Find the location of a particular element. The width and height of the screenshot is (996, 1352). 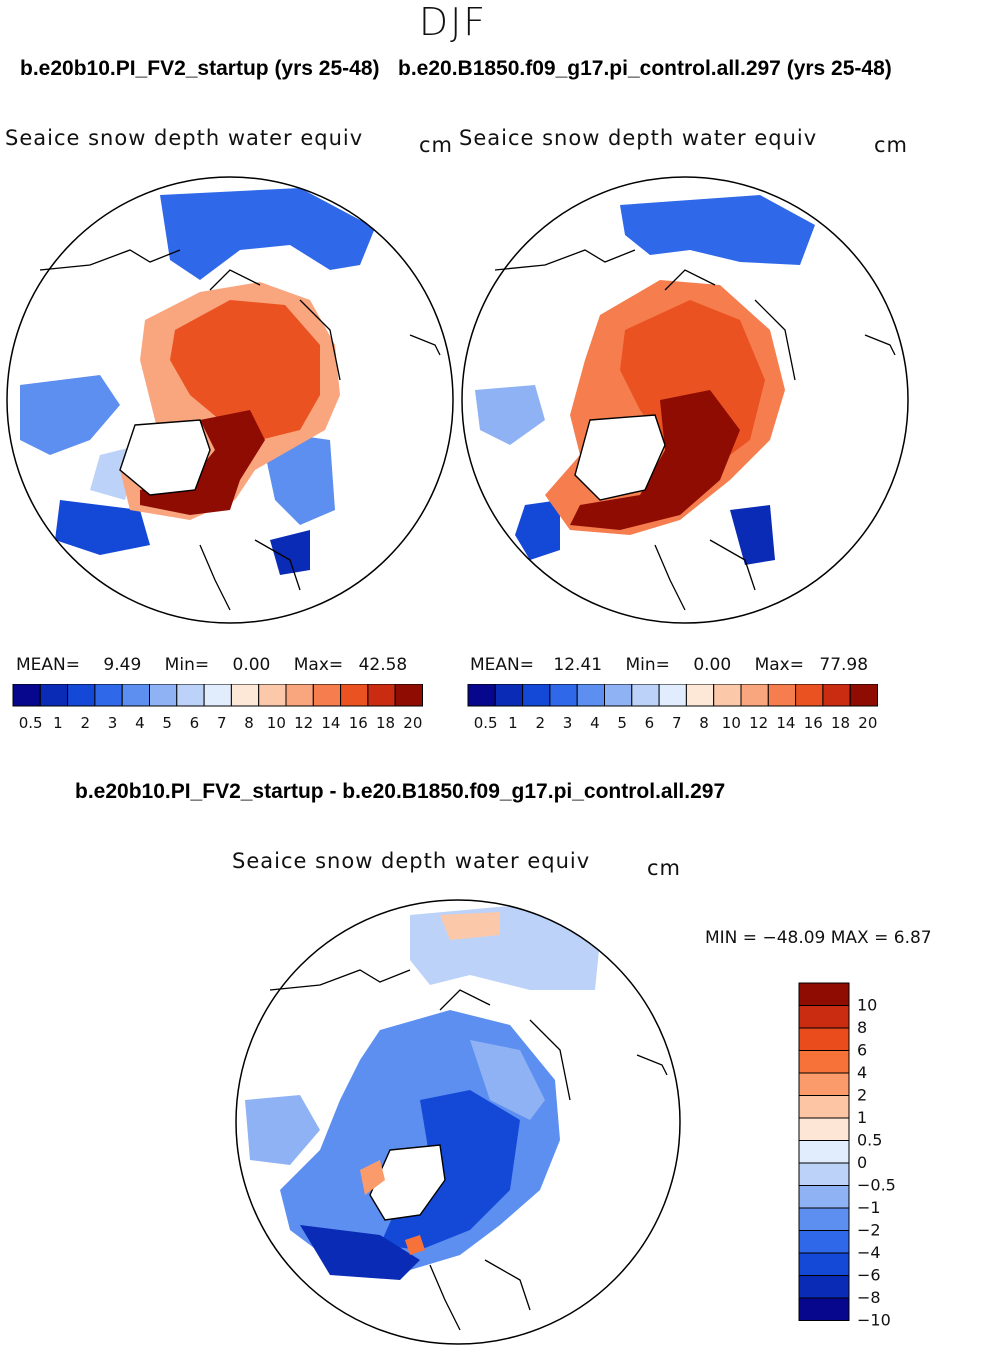

panel2-colorbar-tick-label: 1 is located at coordinates (513, 723).